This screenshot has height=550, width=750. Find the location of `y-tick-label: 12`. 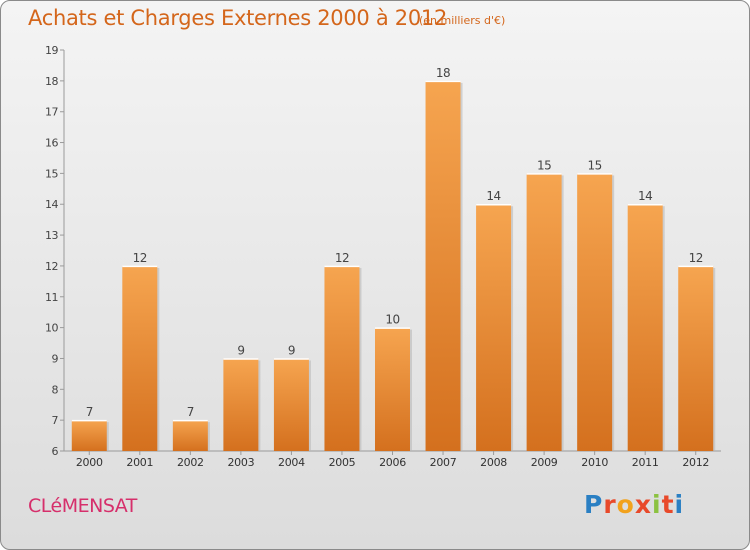

y-tick-label: 12 is located at coordinates (51, 266).